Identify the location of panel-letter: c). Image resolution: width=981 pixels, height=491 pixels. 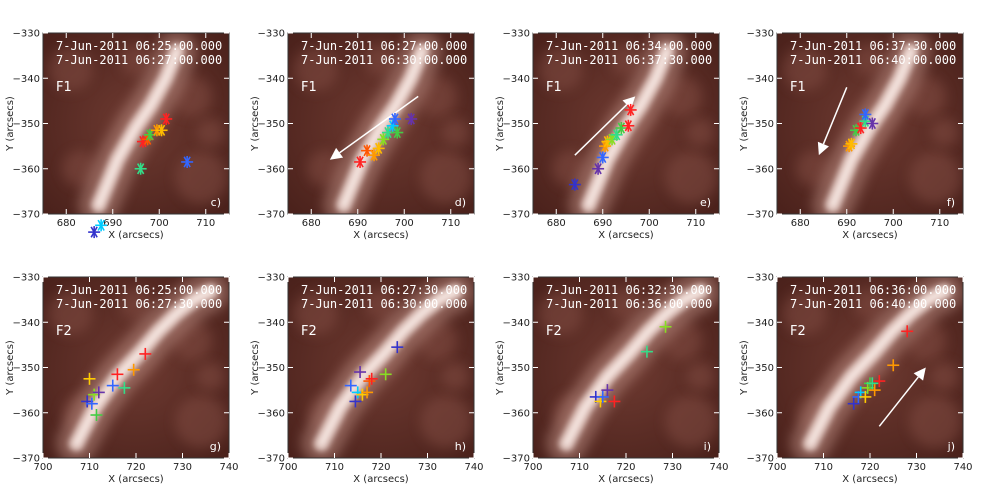
(216, 202).